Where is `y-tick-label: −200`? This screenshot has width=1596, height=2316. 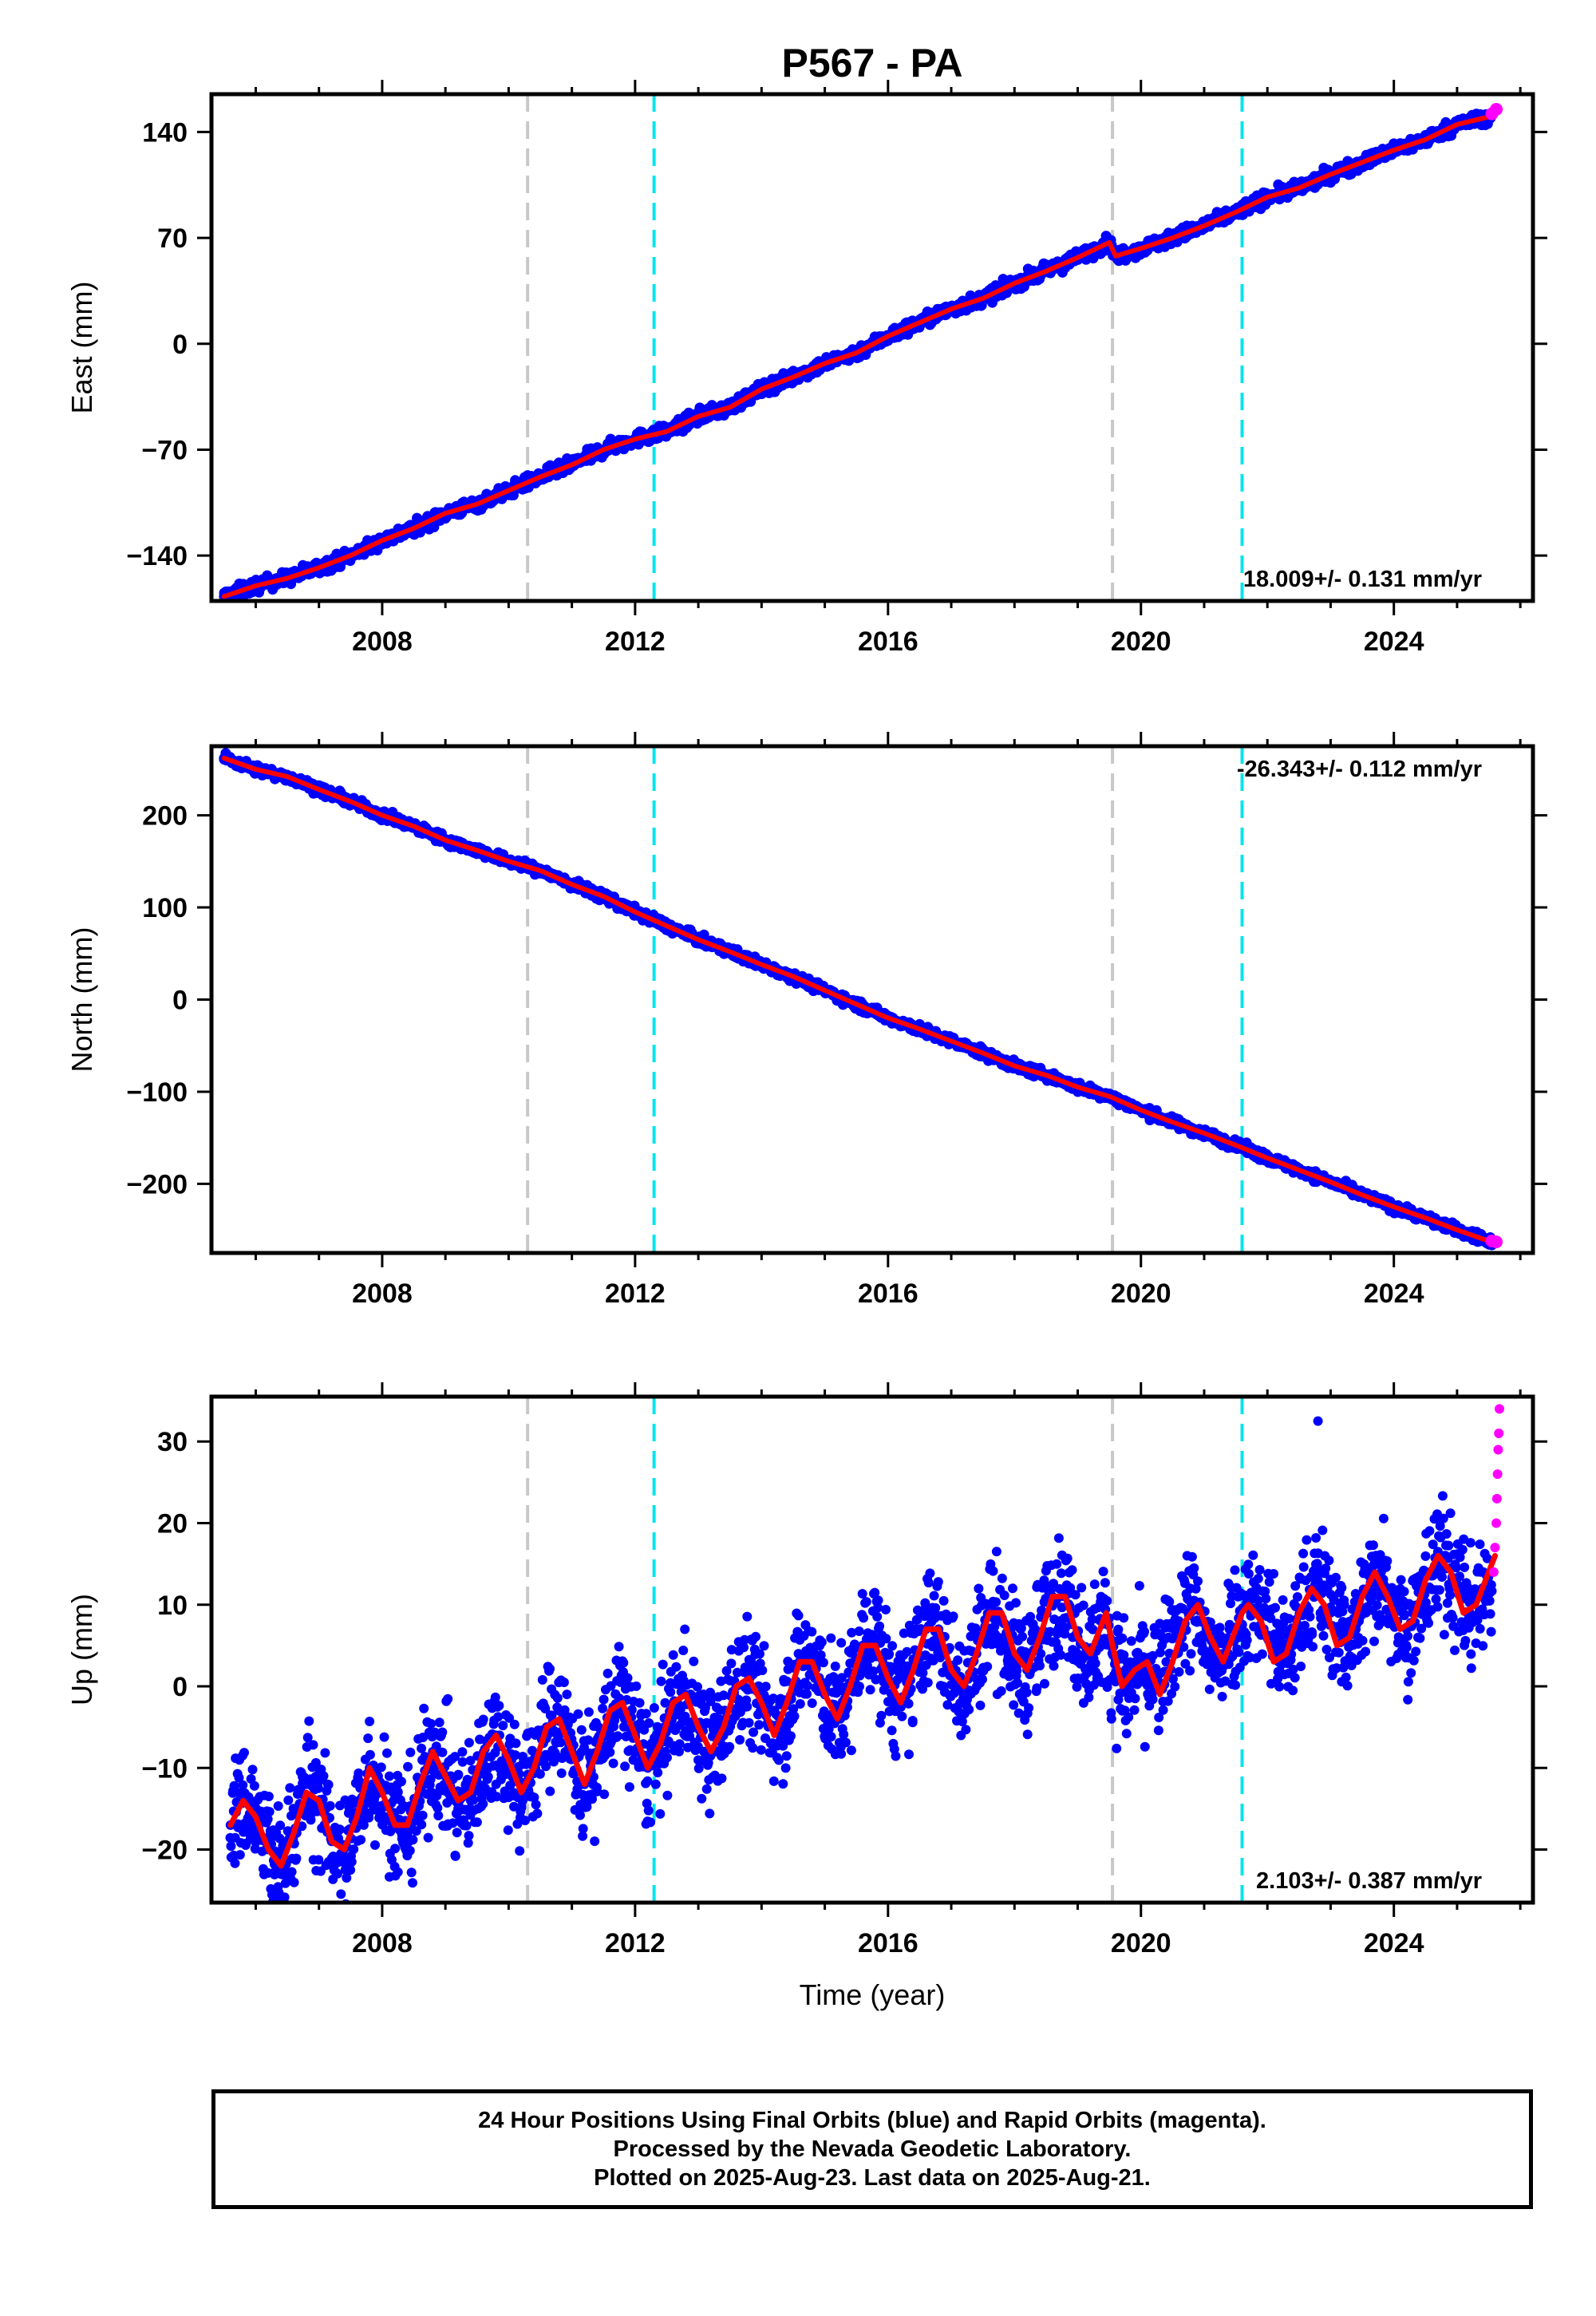
y-tick-label: −200 is located at coordinates (157, 1184).